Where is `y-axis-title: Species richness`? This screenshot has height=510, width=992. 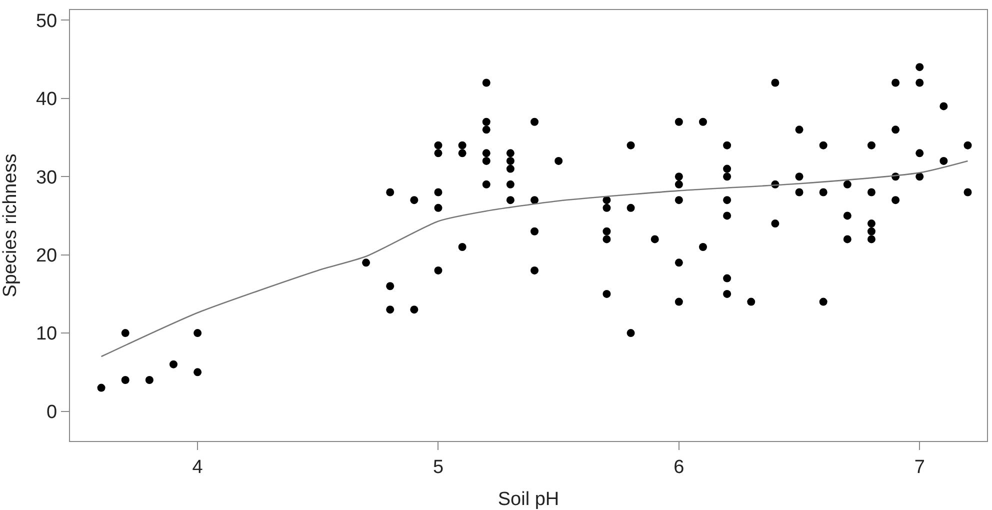
y-axis-title: Species richness is located at coordinates (10, 226).